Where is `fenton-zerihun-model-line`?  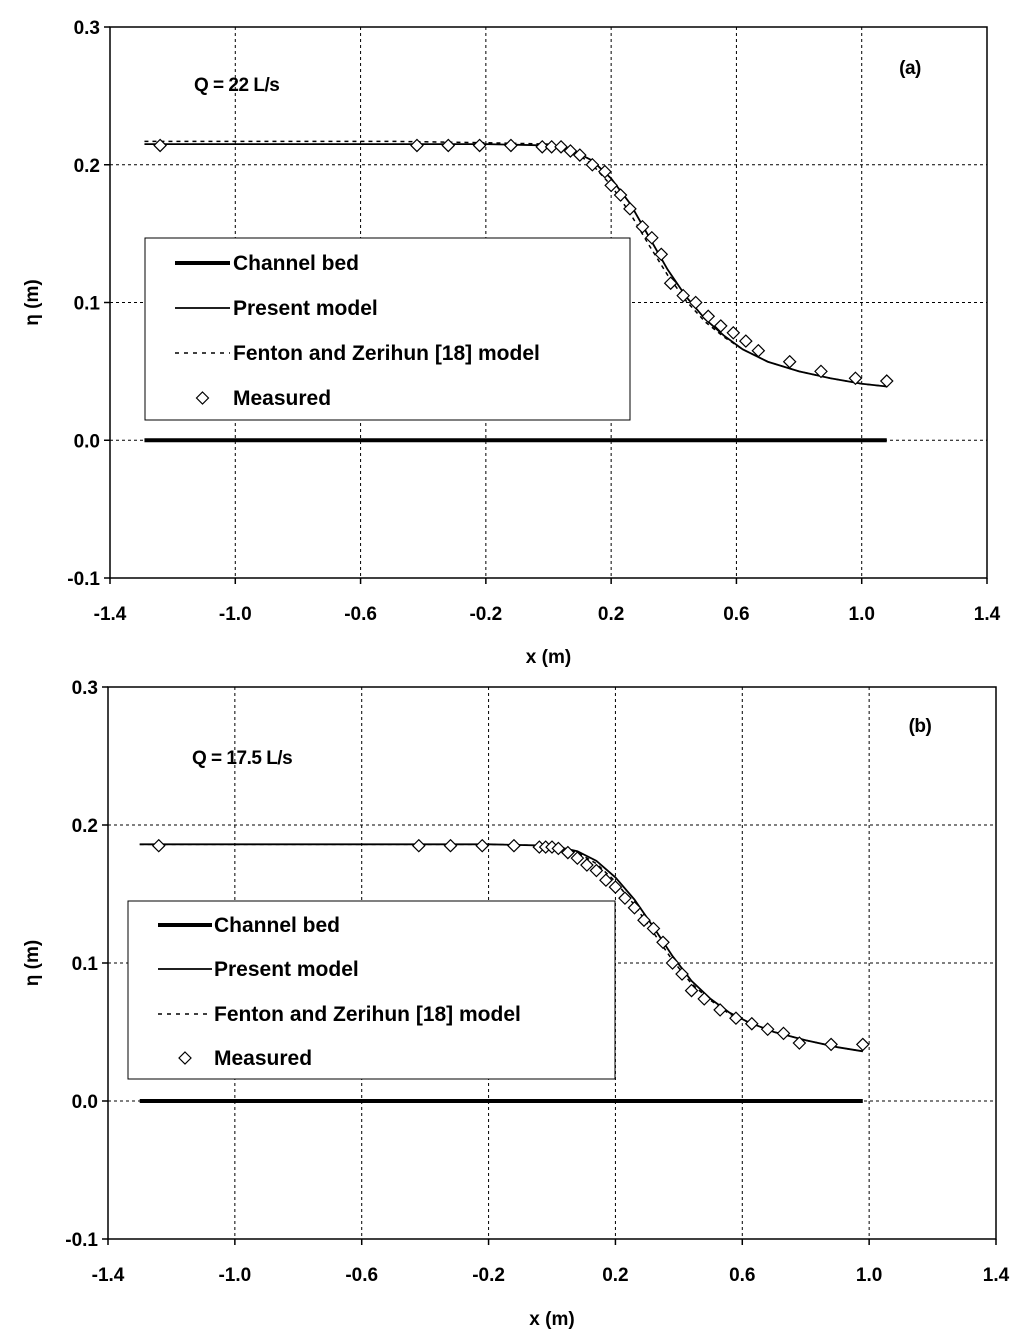
fenton-zerihun-model-line is located at coordinates (515, 264).